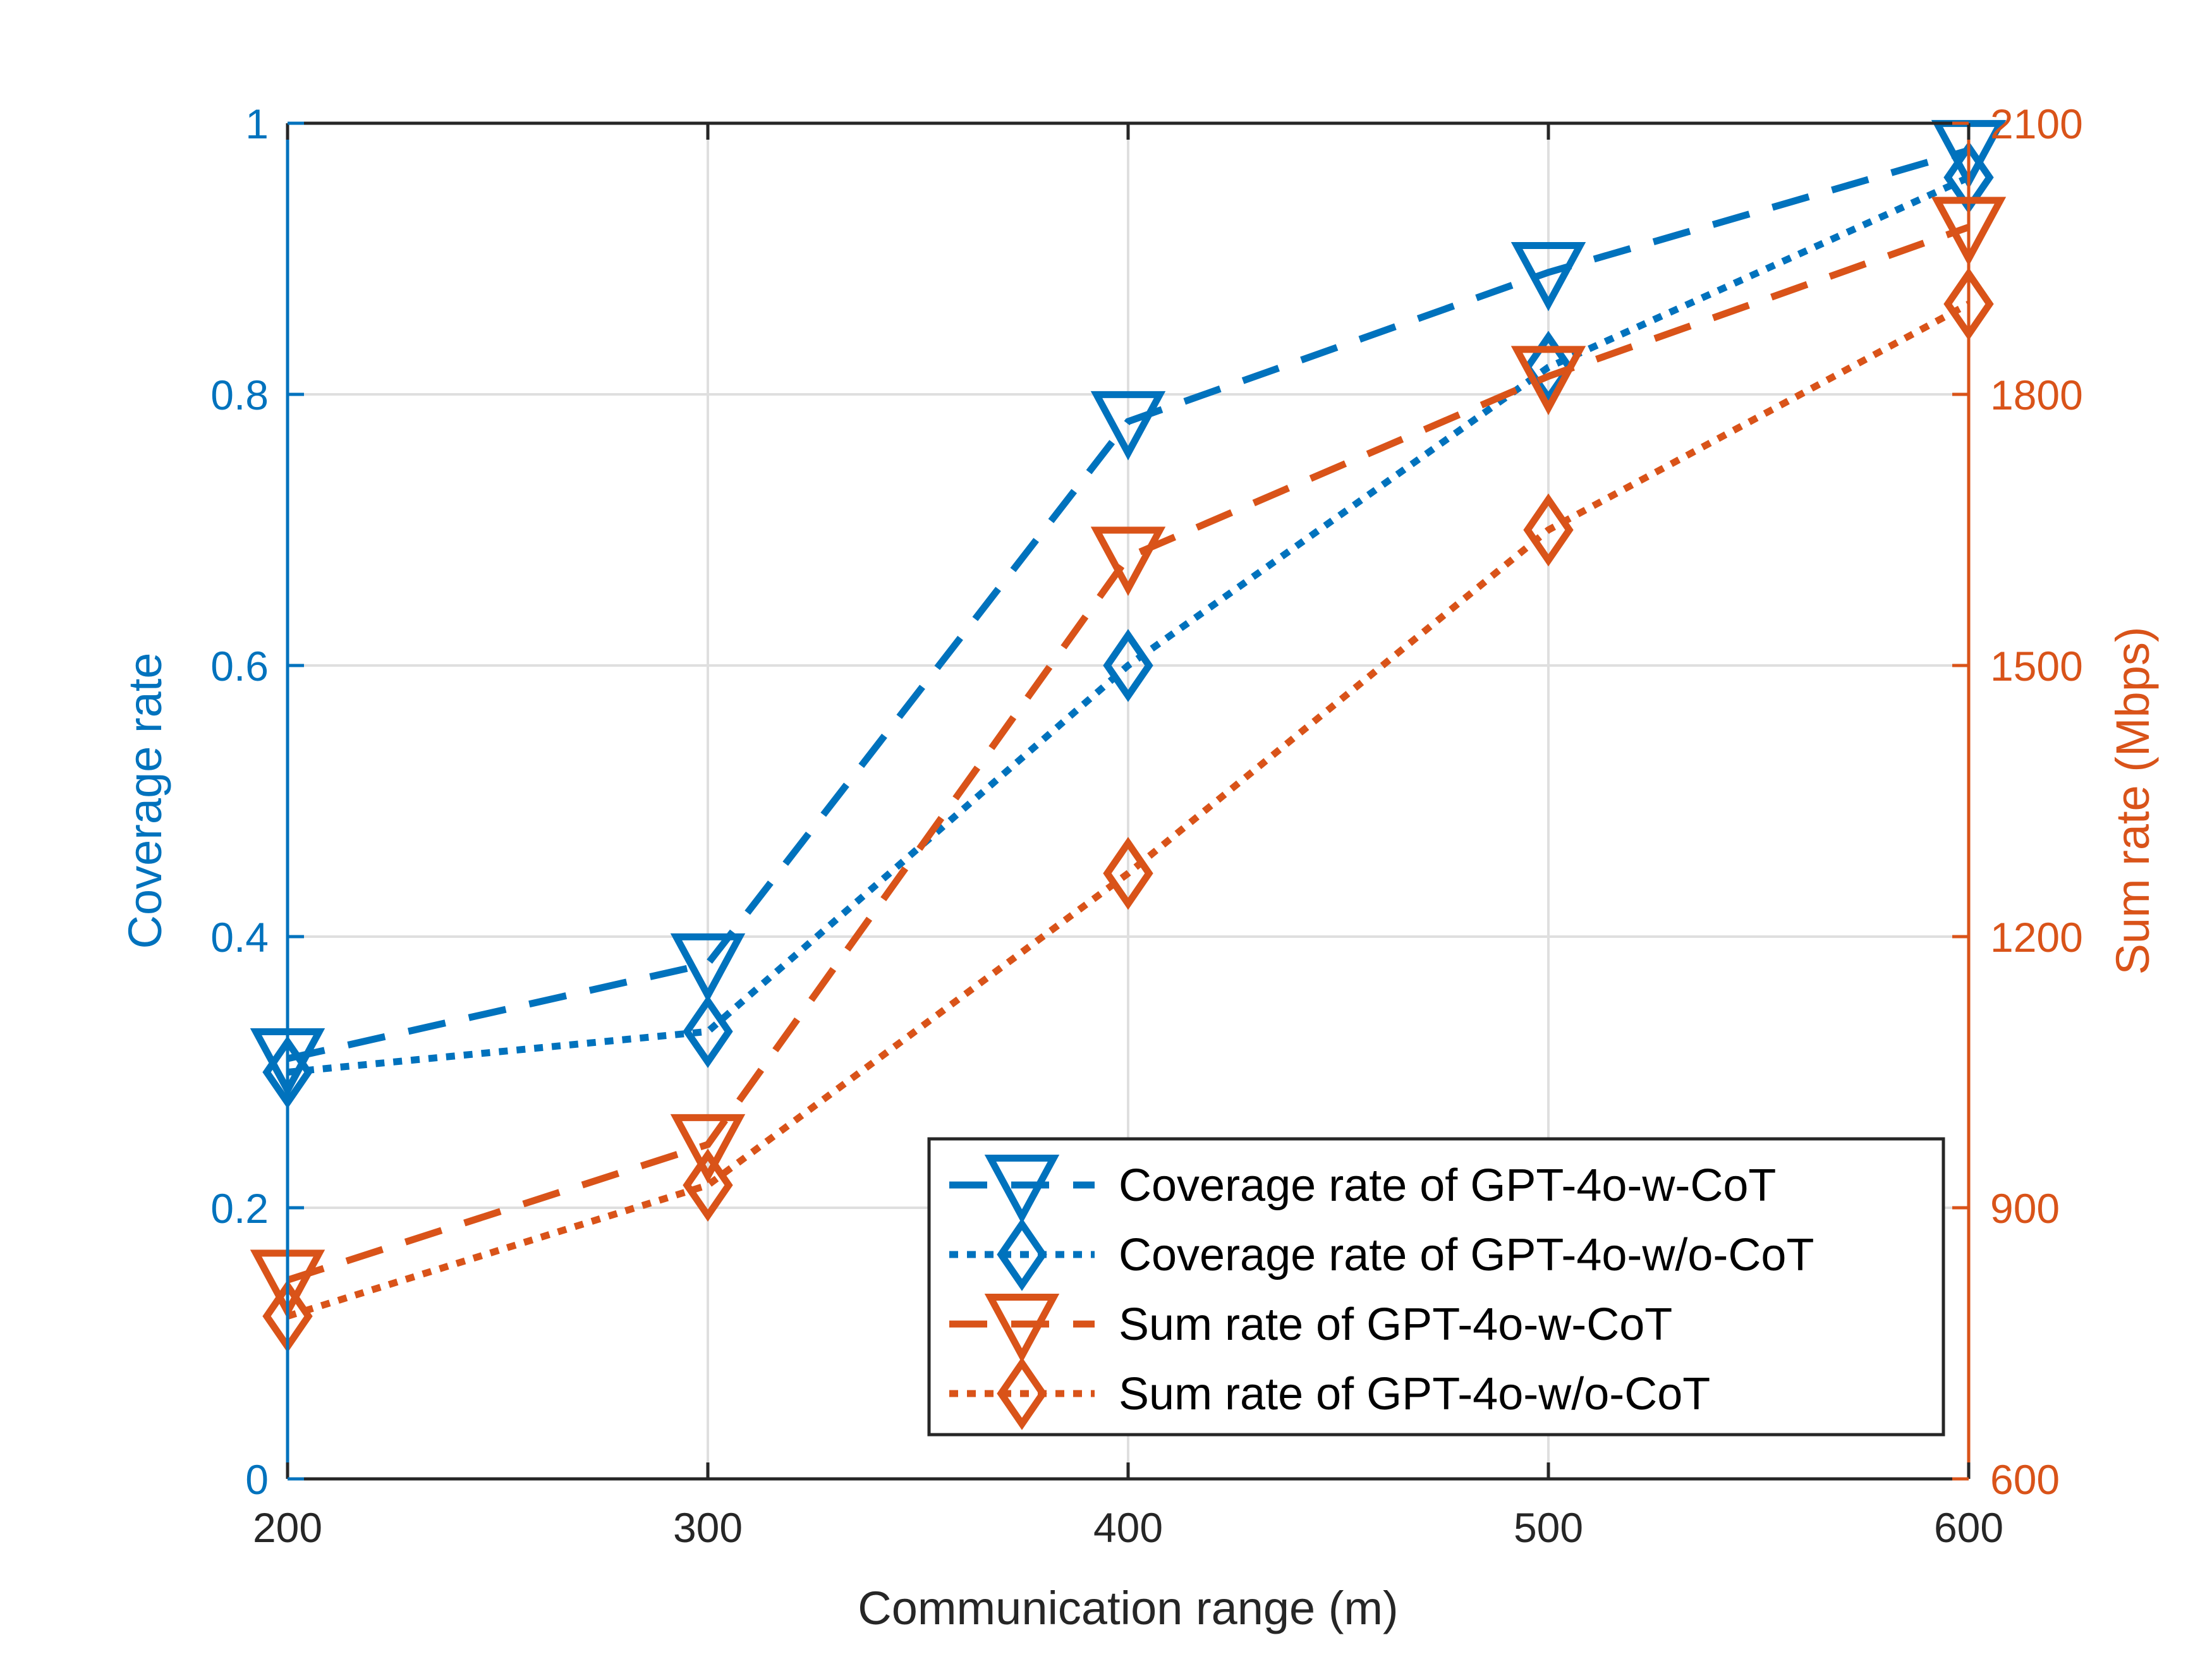 The image size is (2212, 1659). I want to click on legend-entry: Sum rate of GPT-4o-w-CoT, so click(1310, 1328).